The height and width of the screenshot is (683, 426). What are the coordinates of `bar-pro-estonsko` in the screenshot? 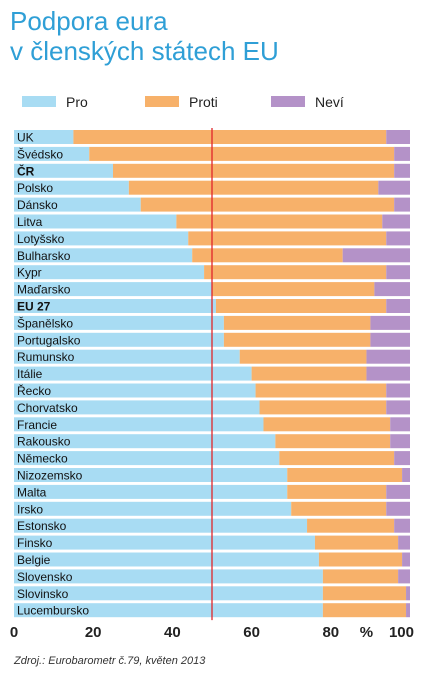 It's located at (161, 525).